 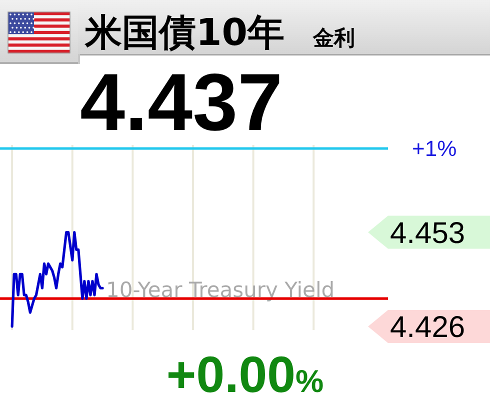 What do you see at coordinates (181, 103) in the screenshot?
I see `annotation: 4.437` at bounding box center [181, 103].